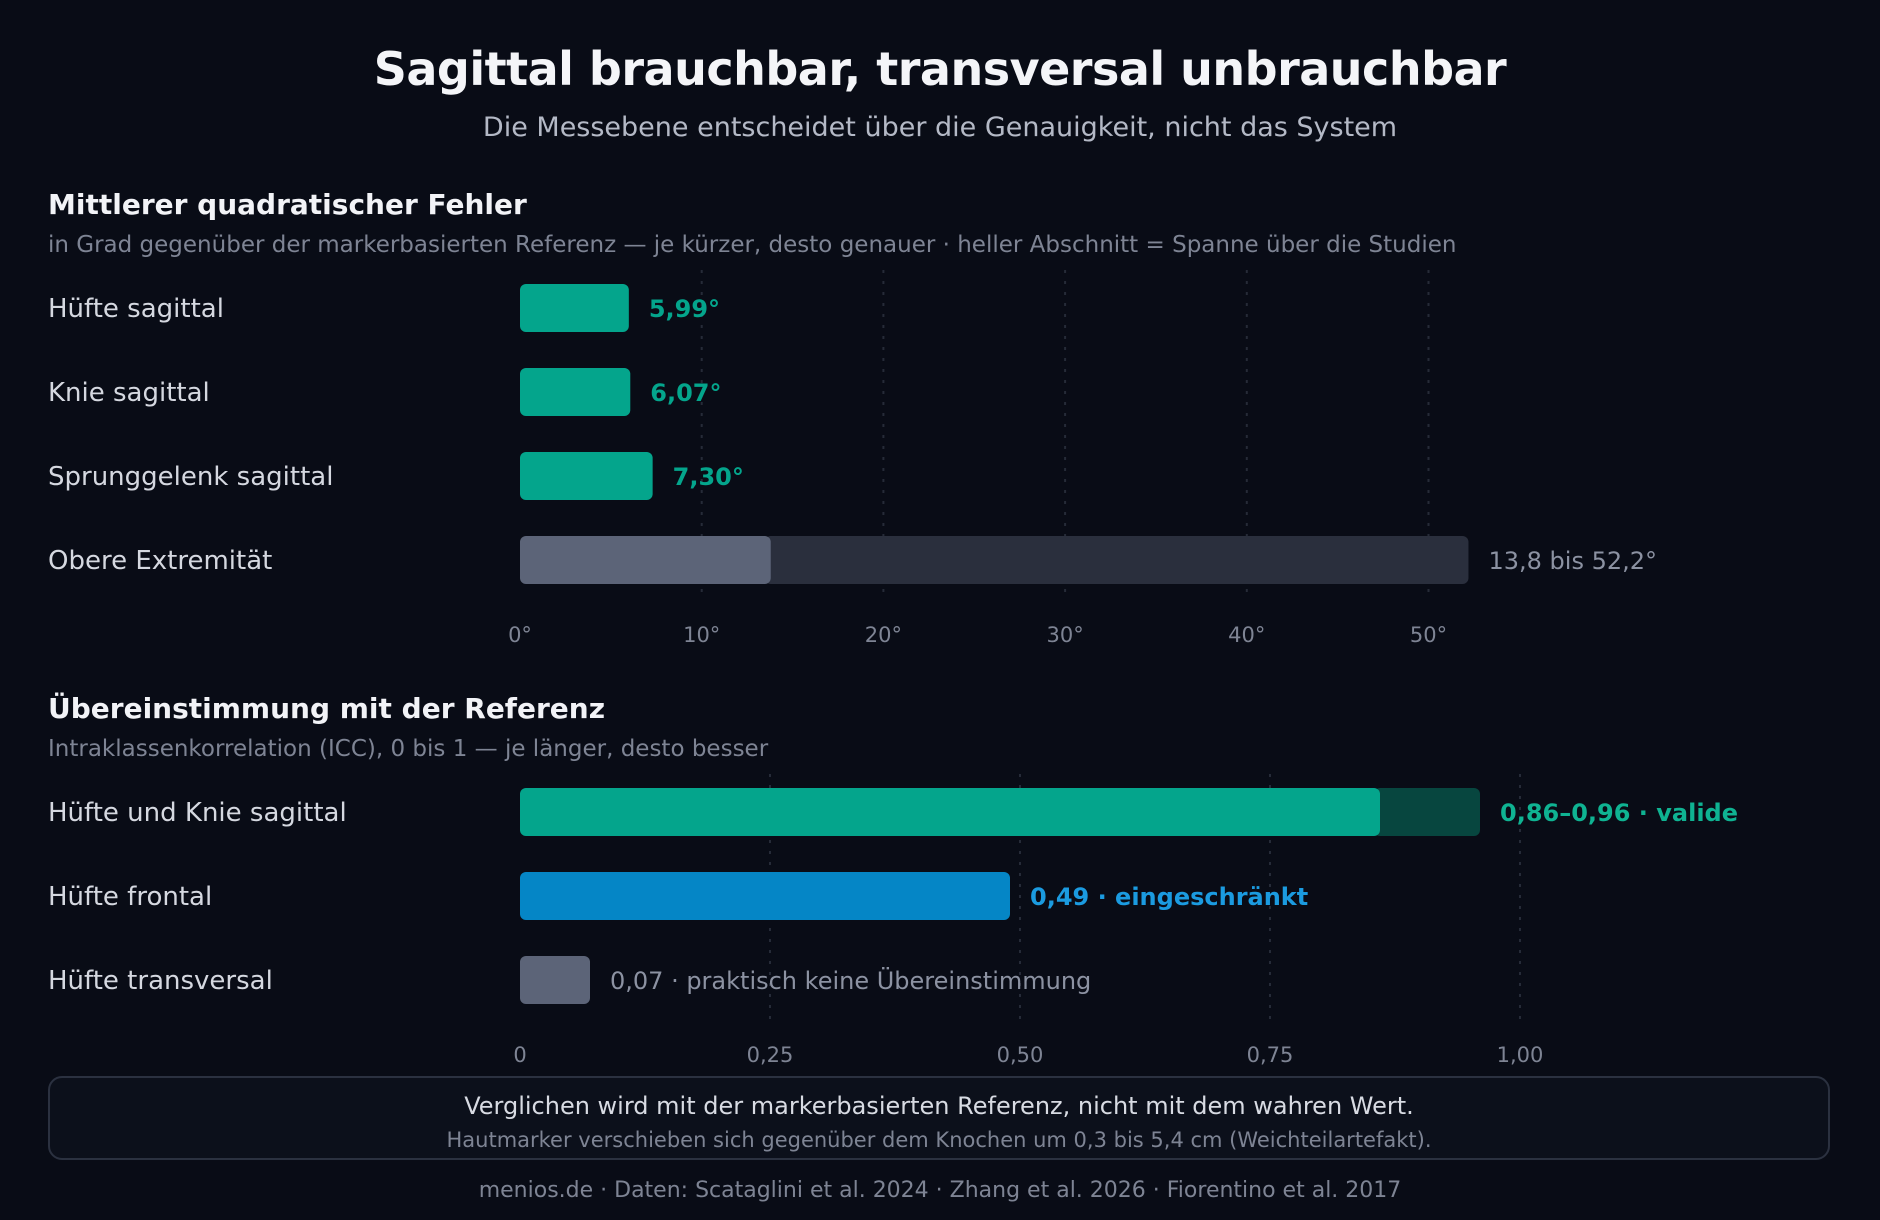  I want to click on data-label: 0,07 · praktisch keine Übereinstimmung, so click(850, 980).